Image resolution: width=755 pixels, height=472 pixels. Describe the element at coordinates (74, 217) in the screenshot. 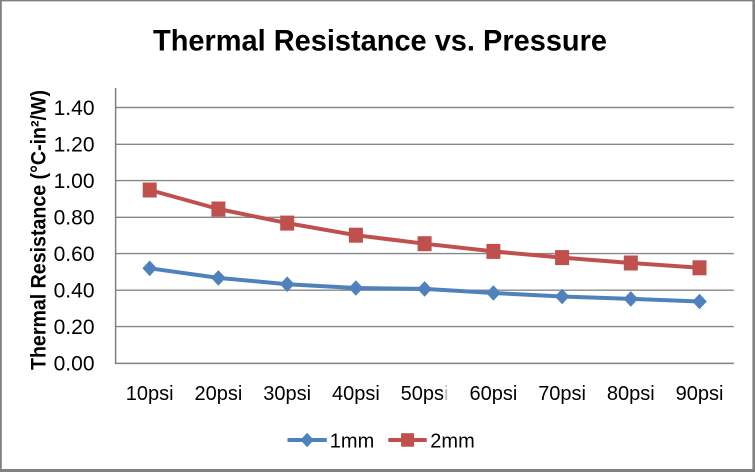

I see `svg-text: 0.80` at that location.